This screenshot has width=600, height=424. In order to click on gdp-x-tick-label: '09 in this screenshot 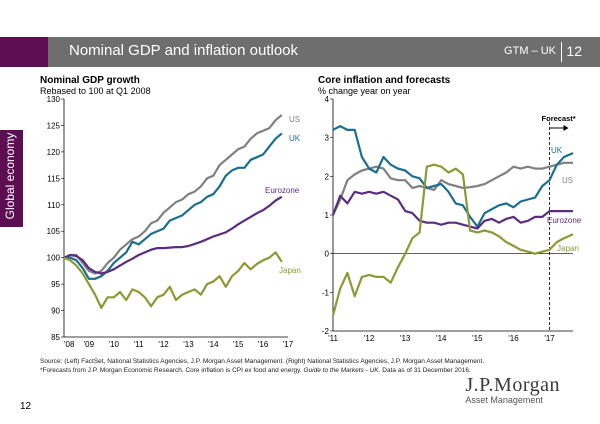, I will do `click(89, 344)`.